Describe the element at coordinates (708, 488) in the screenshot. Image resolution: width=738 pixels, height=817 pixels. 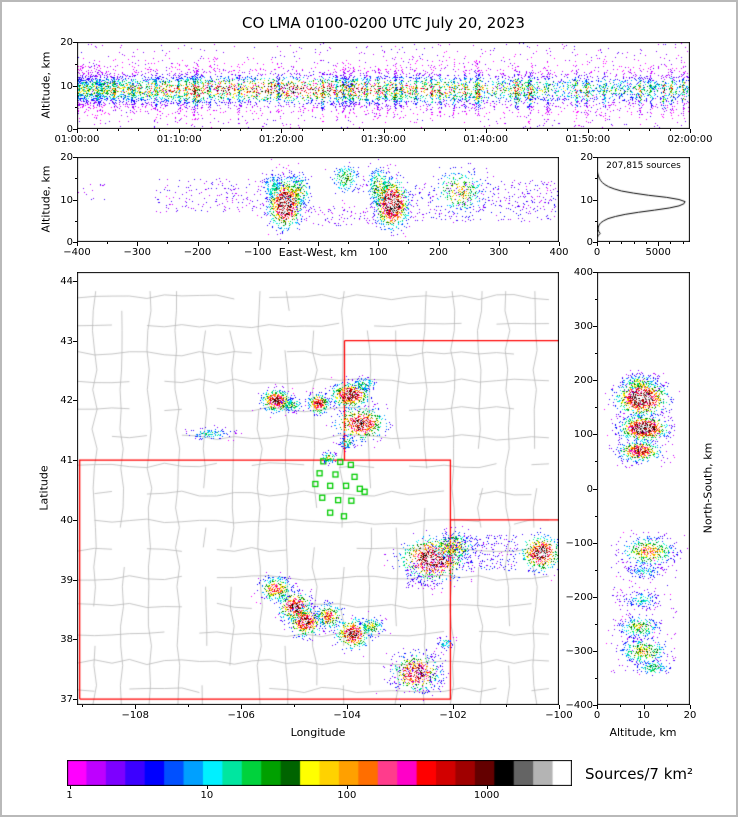
I see `ns-panel-ylabel: North-South, km` at that location.